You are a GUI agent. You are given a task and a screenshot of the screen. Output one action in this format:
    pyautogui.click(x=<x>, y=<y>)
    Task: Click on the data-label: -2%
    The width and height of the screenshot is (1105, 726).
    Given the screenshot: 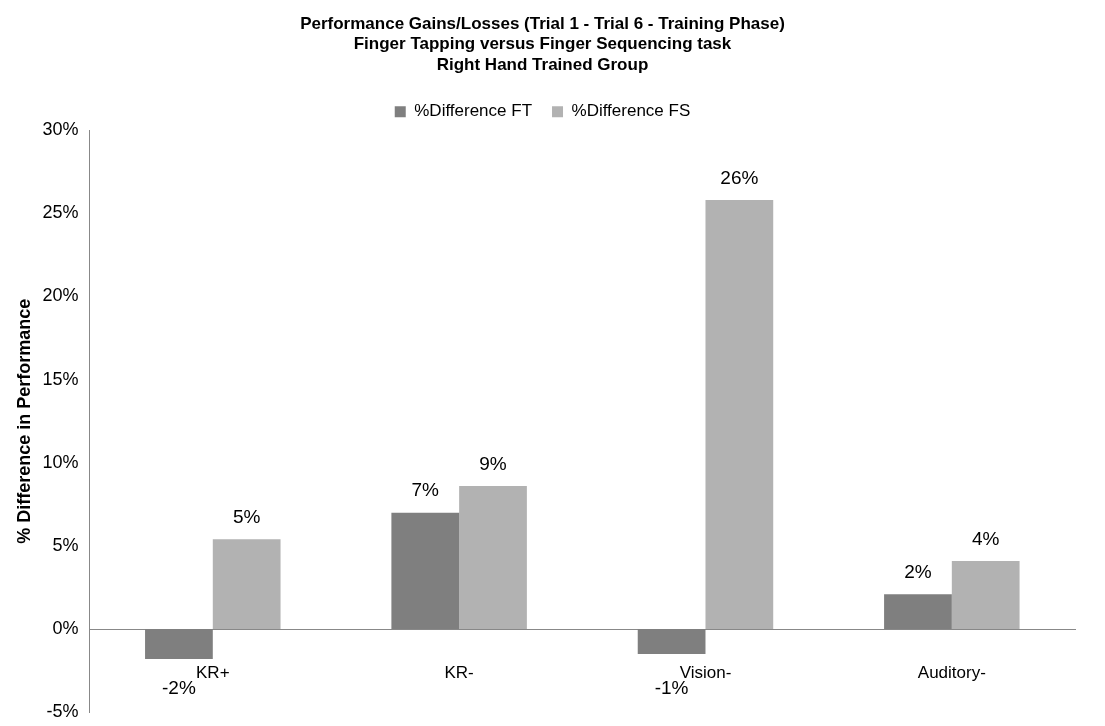 What is the action you would take?
    pyautogui.click(x=179, y=687)
    